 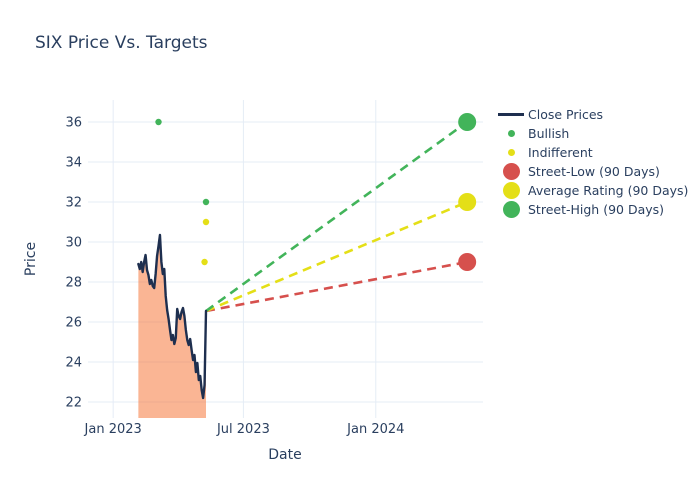 What do you see at coordinates (549, 133) in the screenshot?
I see `legend-item-label: Bullish` at bounding box center [549, 133].